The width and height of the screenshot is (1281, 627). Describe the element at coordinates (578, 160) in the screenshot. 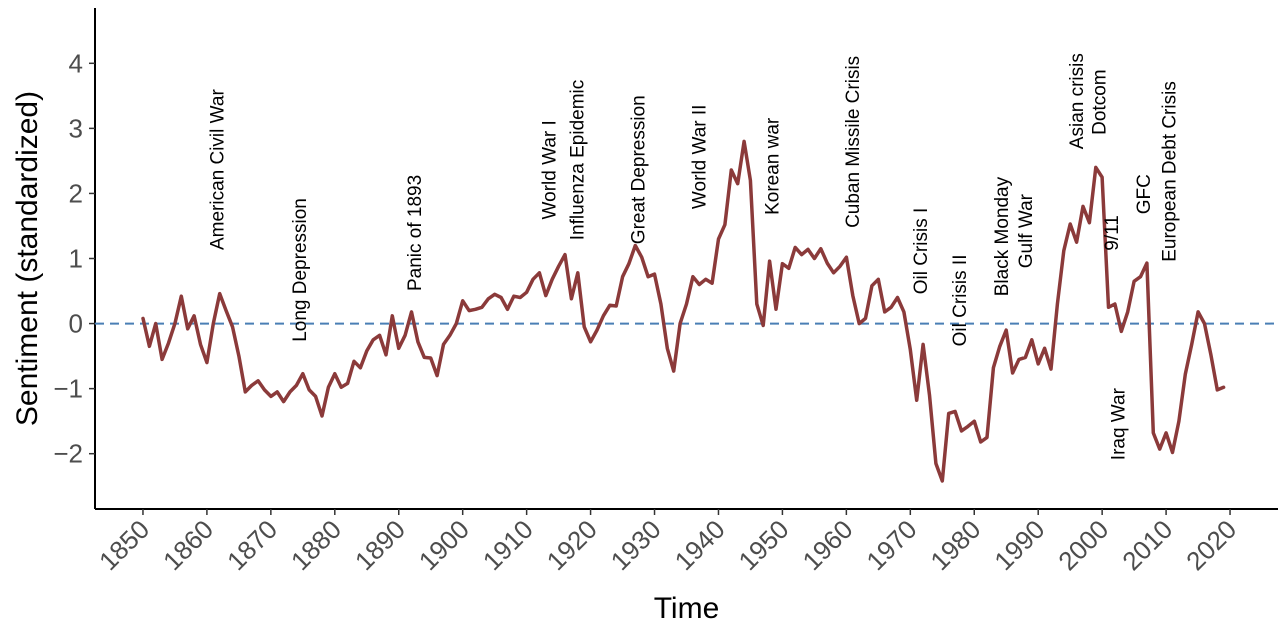

I see `event-label: Influenza Epidemic` at that location.